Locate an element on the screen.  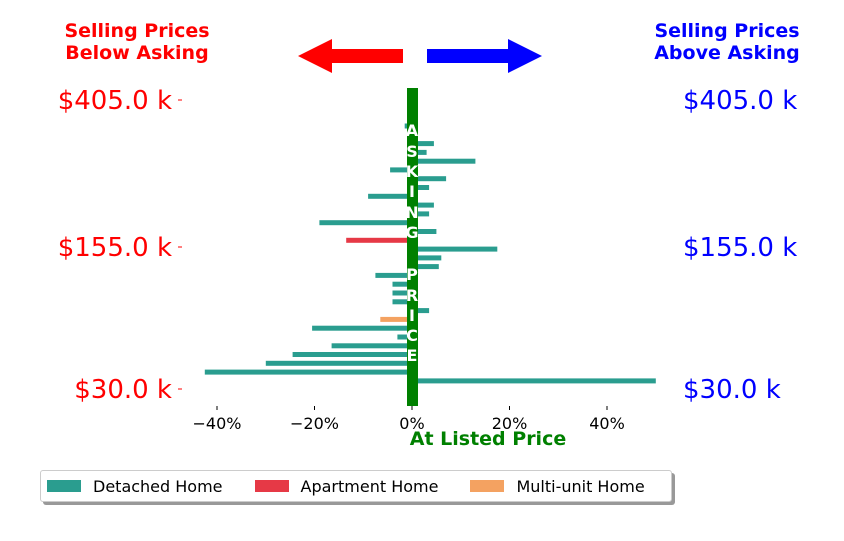
y-axis-left-labels: $405.0 k $155.0 k $30.0 k is located at coordinates (120, 245).